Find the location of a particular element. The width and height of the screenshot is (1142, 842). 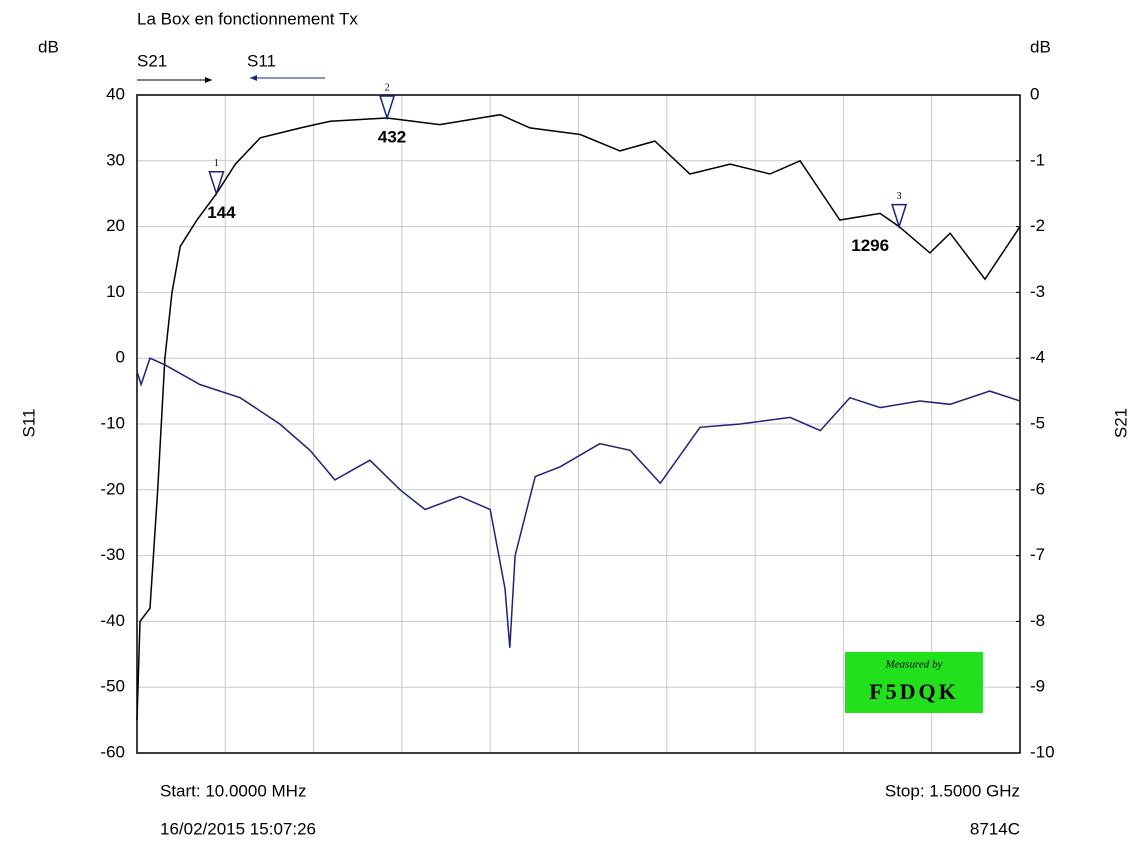

legend-entry: S11 is located at coordinates (261, 60).